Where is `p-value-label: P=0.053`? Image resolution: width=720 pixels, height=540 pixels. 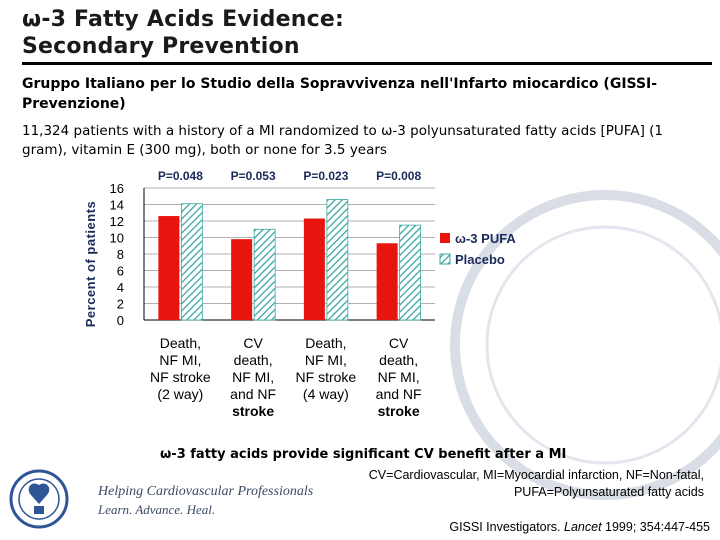
p-value-label: P=0.053 is located at coordinates (253, 176).